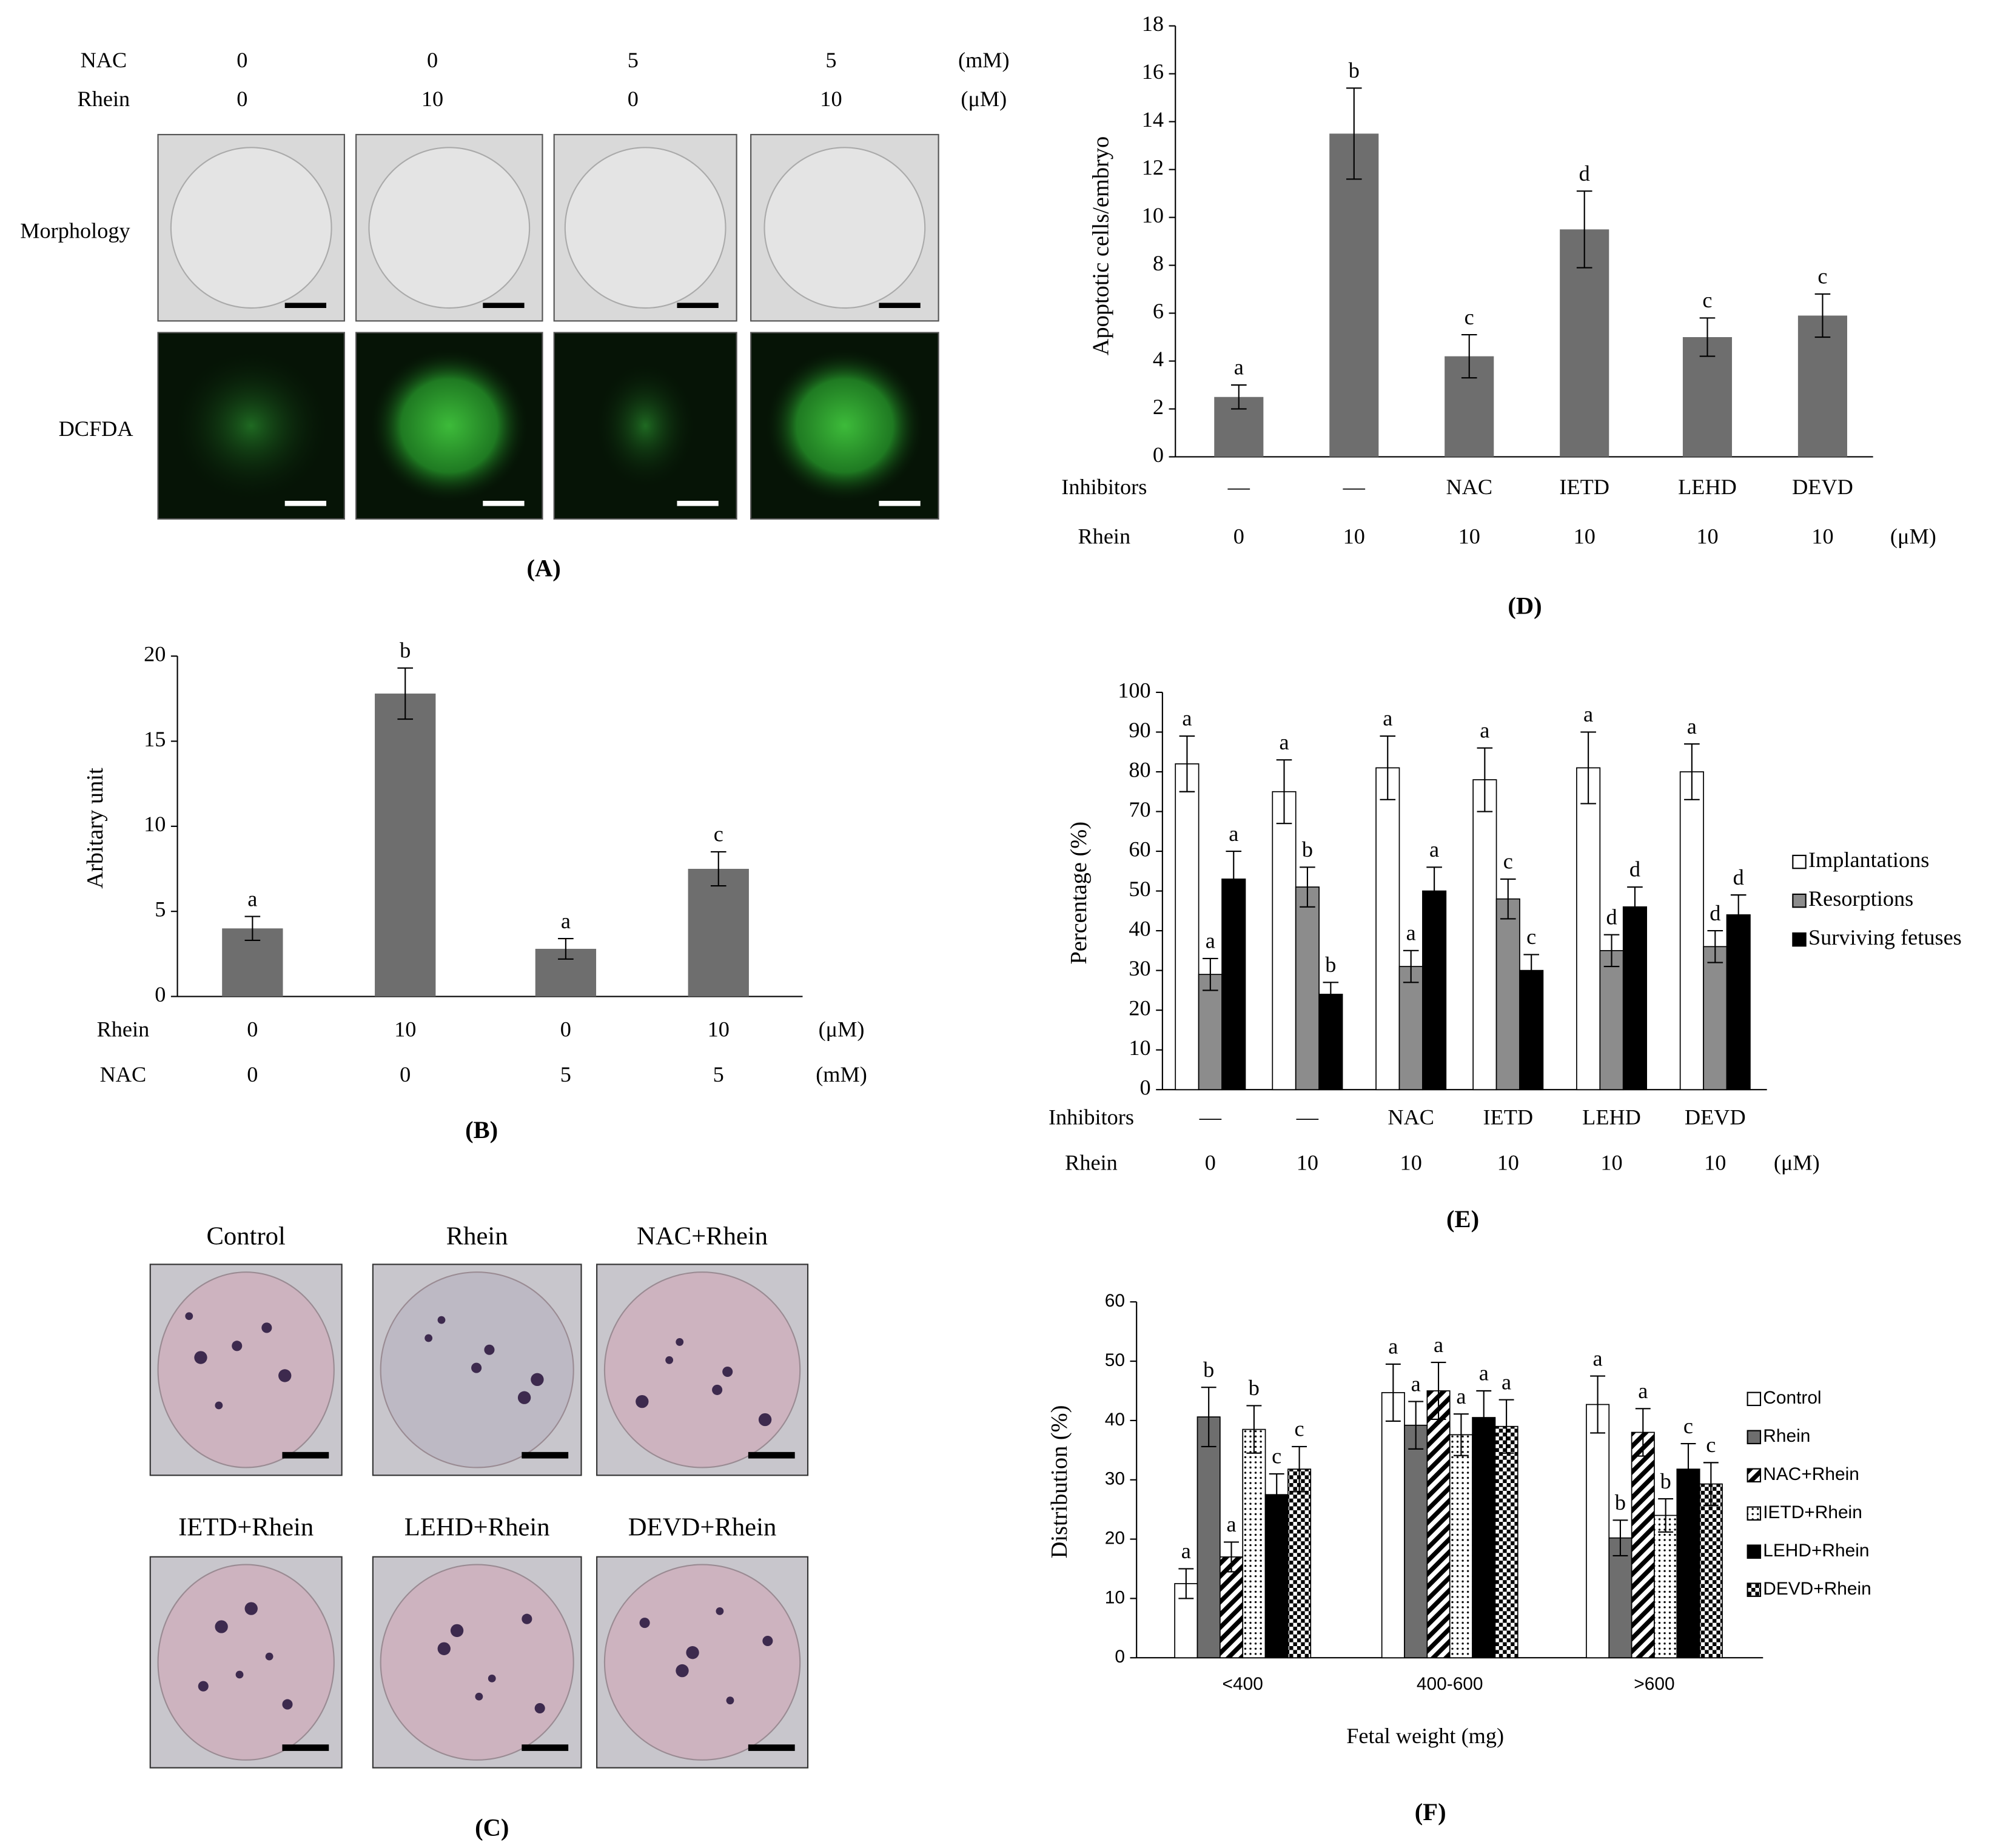  What do you see at coordinates (543, 568) in the screenshot?
I see `panel-label: (A)` at bounding box center [543, 568].